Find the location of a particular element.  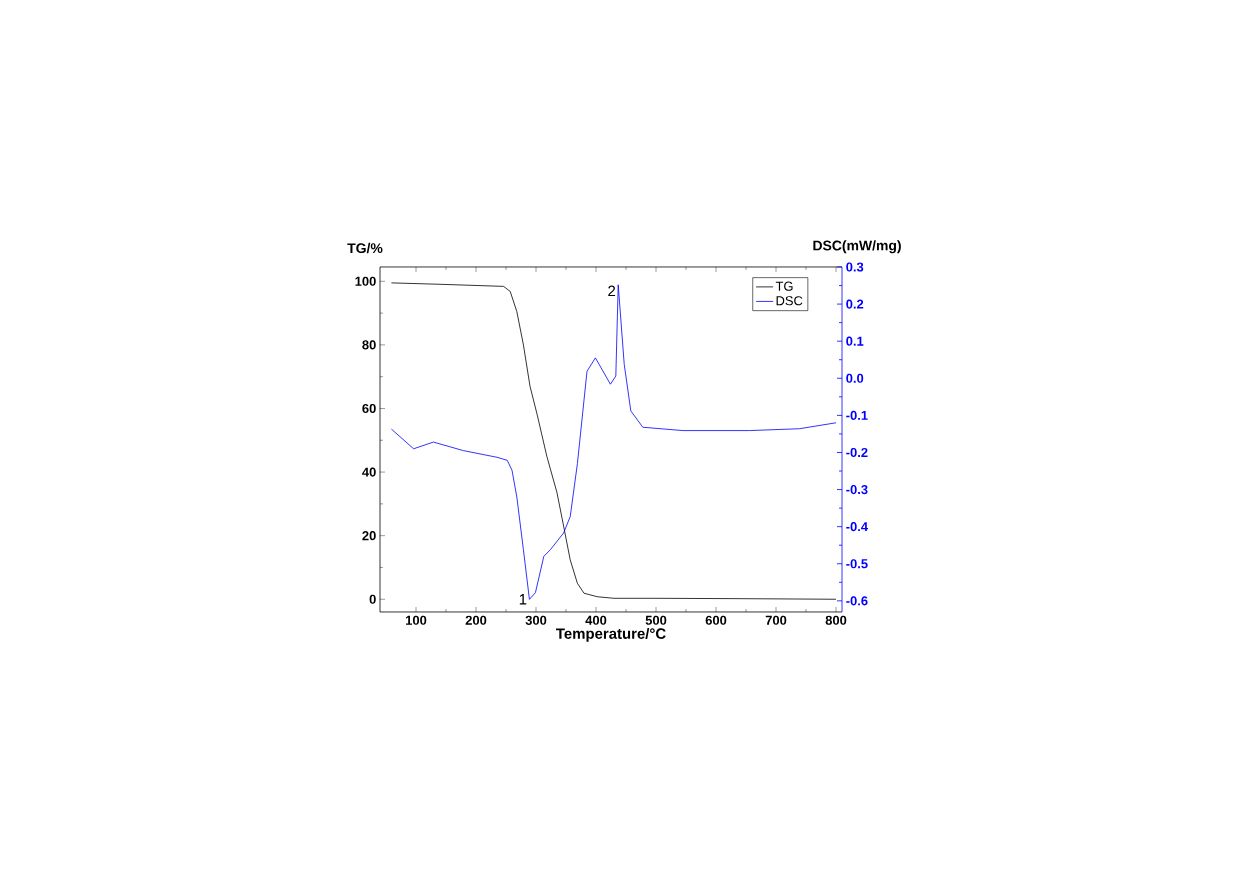

y2-tick-label: -0.6 is located at coordinates (857, 601).